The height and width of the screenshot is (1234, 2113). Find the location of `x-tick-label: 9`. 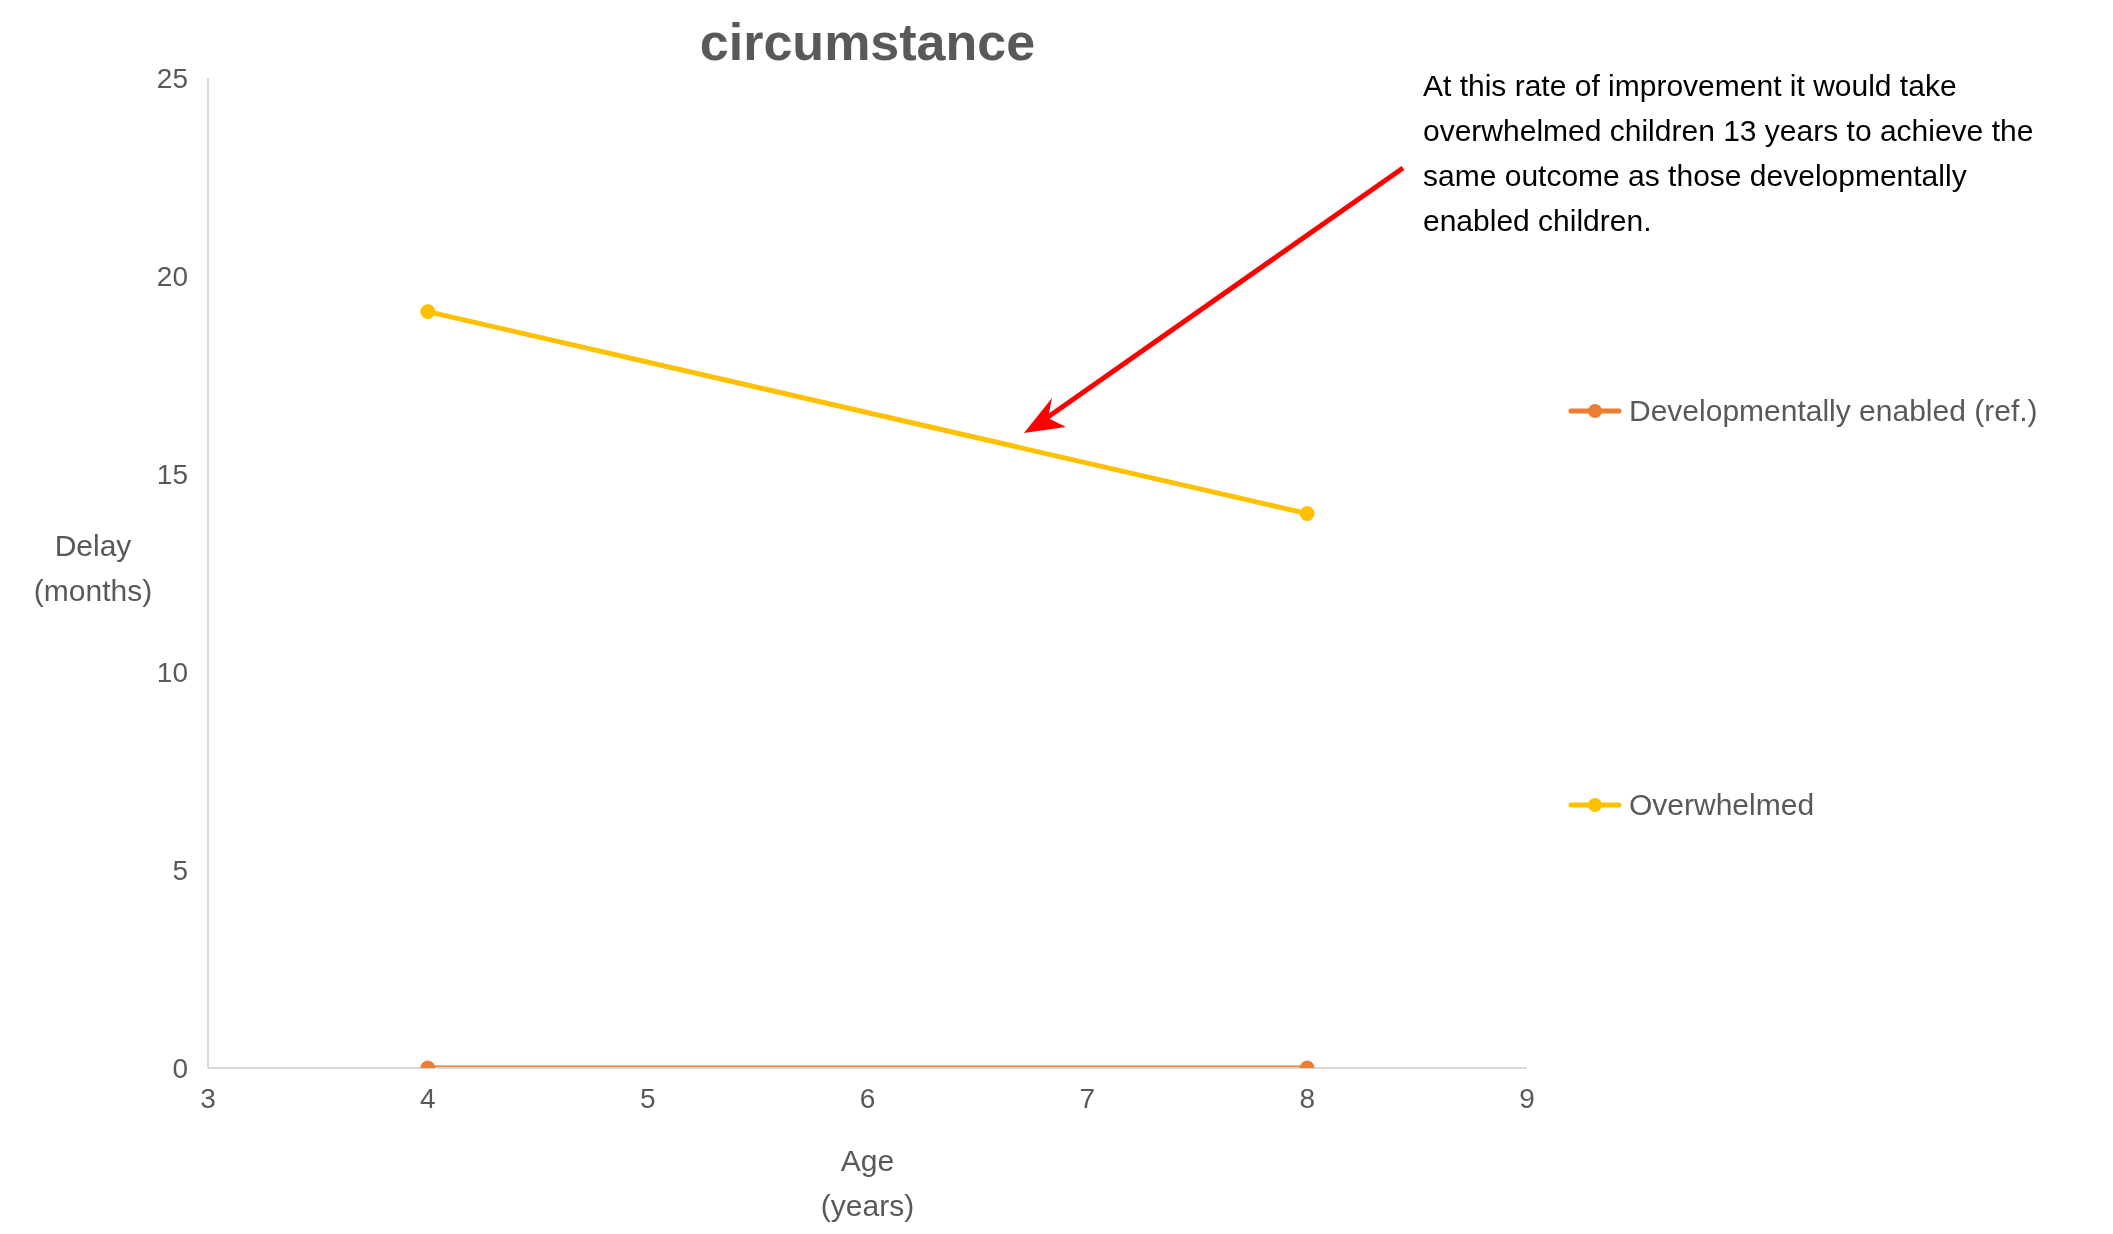

x-tick-label: 9 is located at coordinates (1527, 1098).